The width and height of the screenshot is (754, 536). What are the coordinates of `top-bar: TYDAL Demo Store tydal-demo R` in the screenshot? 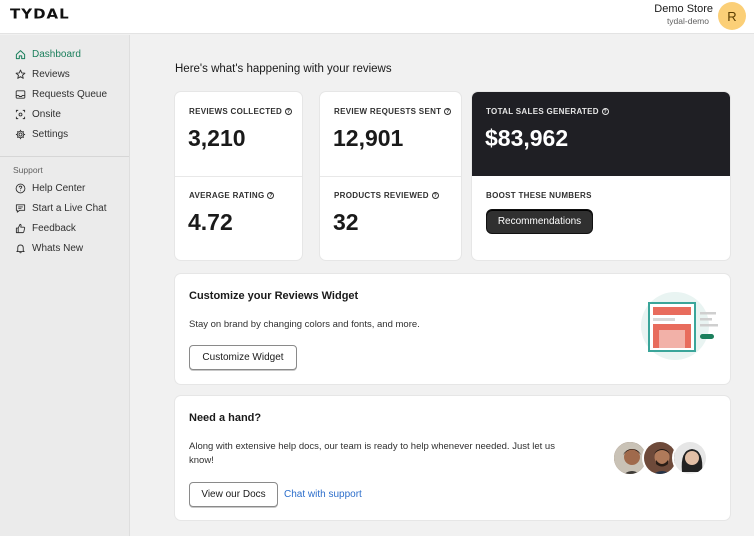 It's located at (377, 17).